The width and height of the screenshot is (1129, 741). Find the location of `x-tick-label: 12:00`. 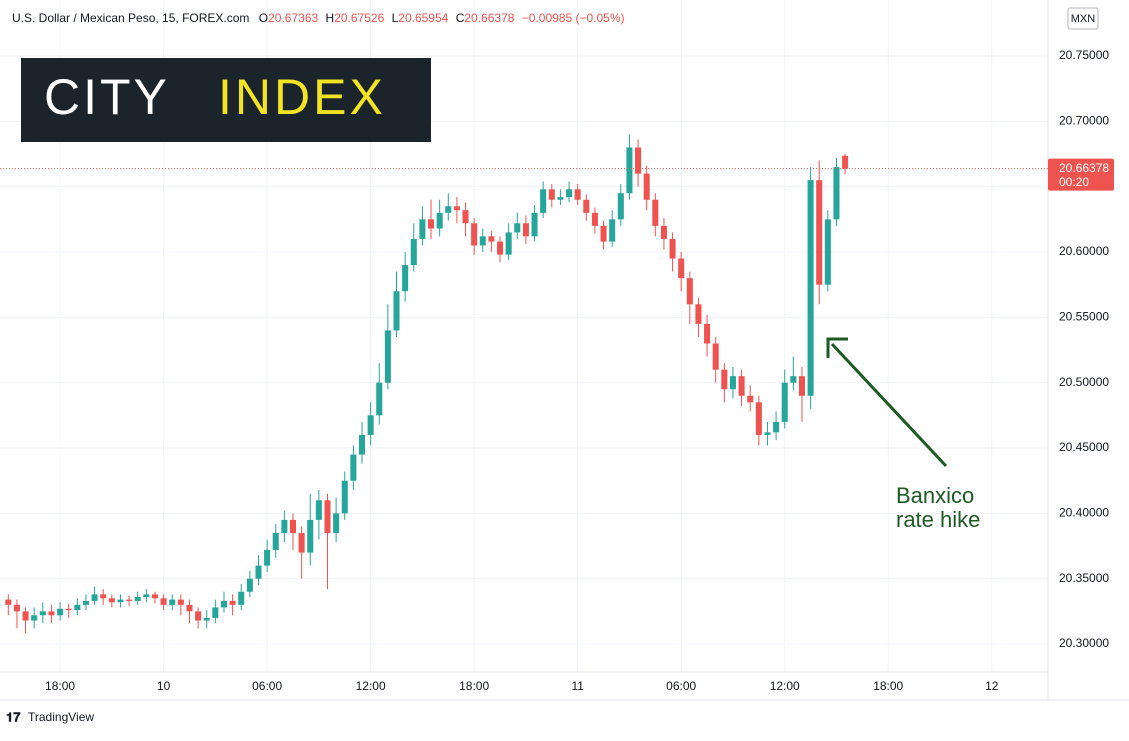

x-tick-label: 12:00 is located at coordinates (371, 686).